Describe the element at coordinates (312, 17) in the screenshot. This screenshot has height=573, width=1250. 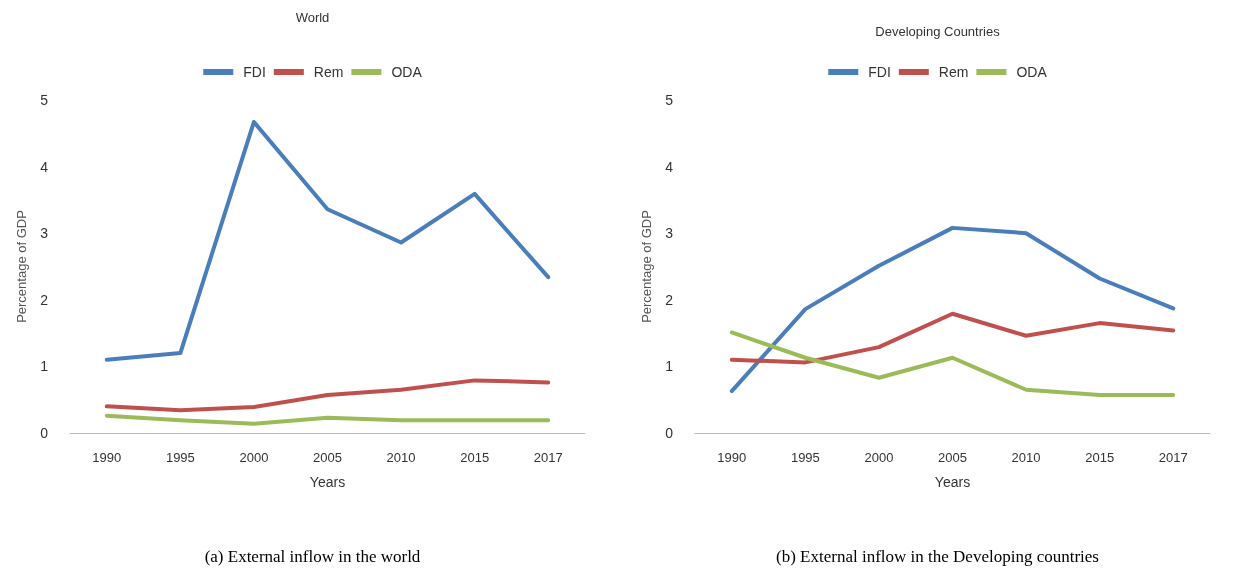
I see `chart-title: World` at that location.